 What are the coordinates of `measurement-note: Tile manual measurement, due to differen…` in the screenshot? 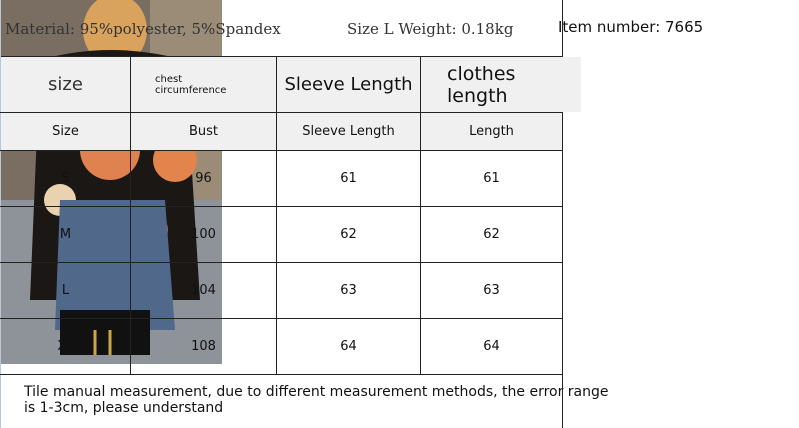 It's located at (316, 400).